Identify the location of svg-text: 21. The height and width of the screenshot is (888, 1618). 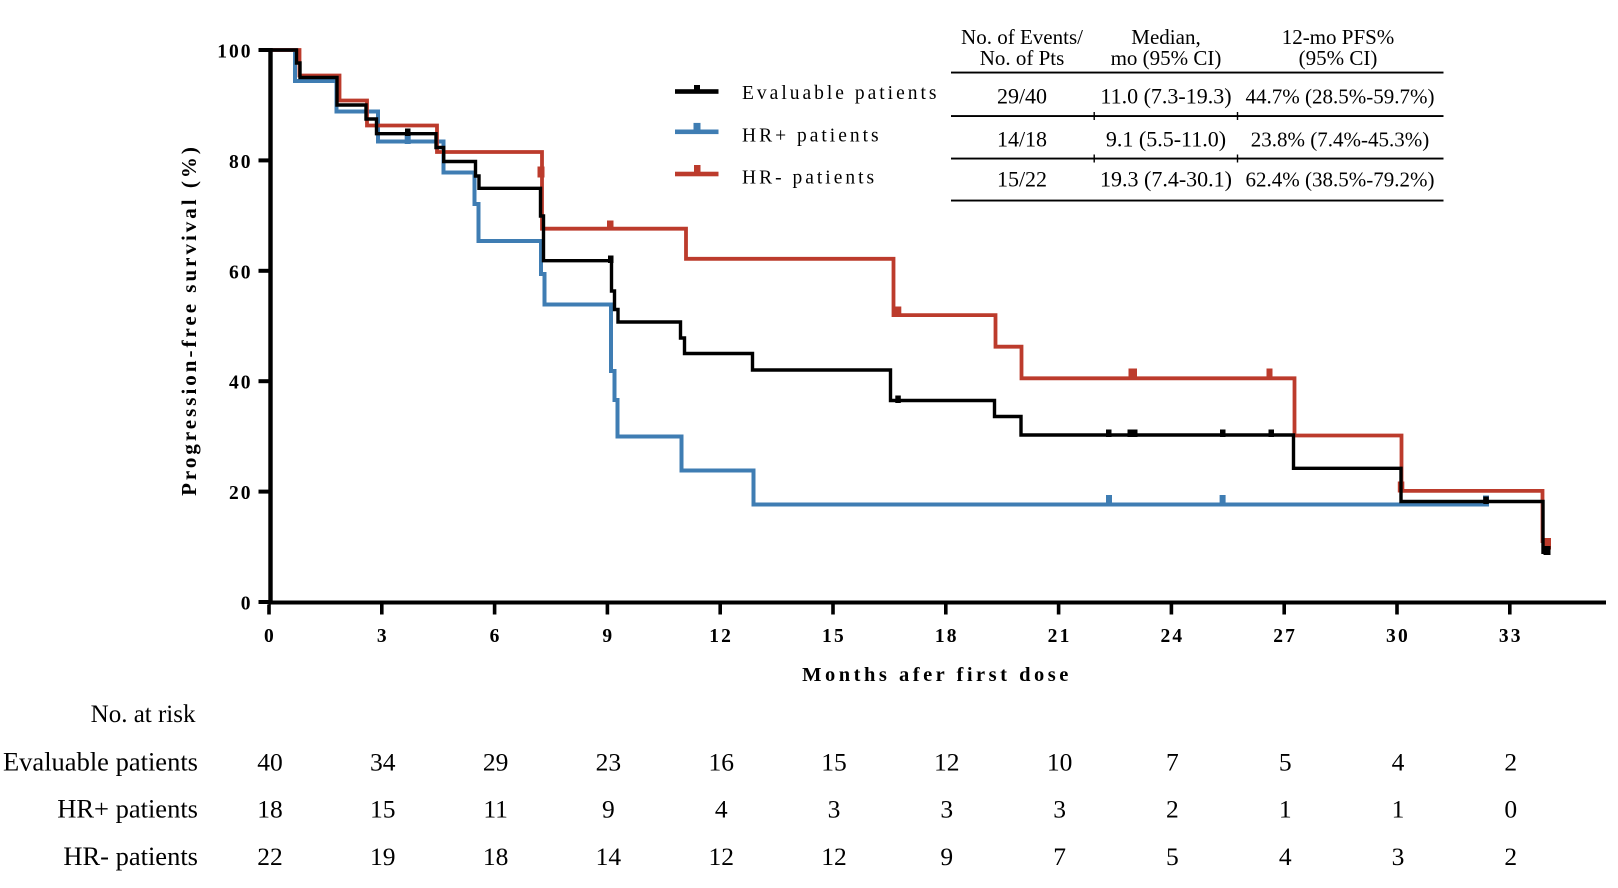
(1060, 636).